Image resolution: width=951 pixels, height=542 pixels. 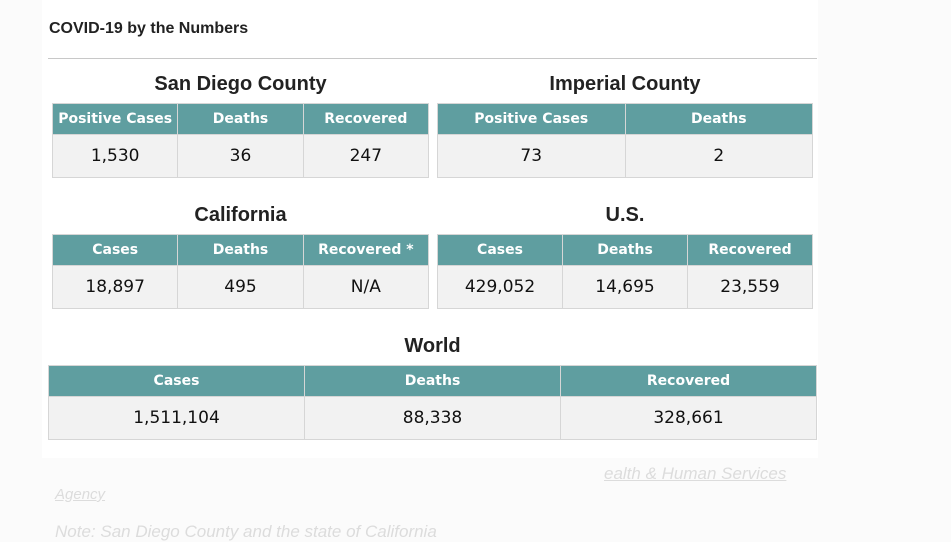 What do you see at coordinates (695, 473) in the screenshot?
I see `background-link-text: ealth & Human Services` at bounding box center [695, 473].